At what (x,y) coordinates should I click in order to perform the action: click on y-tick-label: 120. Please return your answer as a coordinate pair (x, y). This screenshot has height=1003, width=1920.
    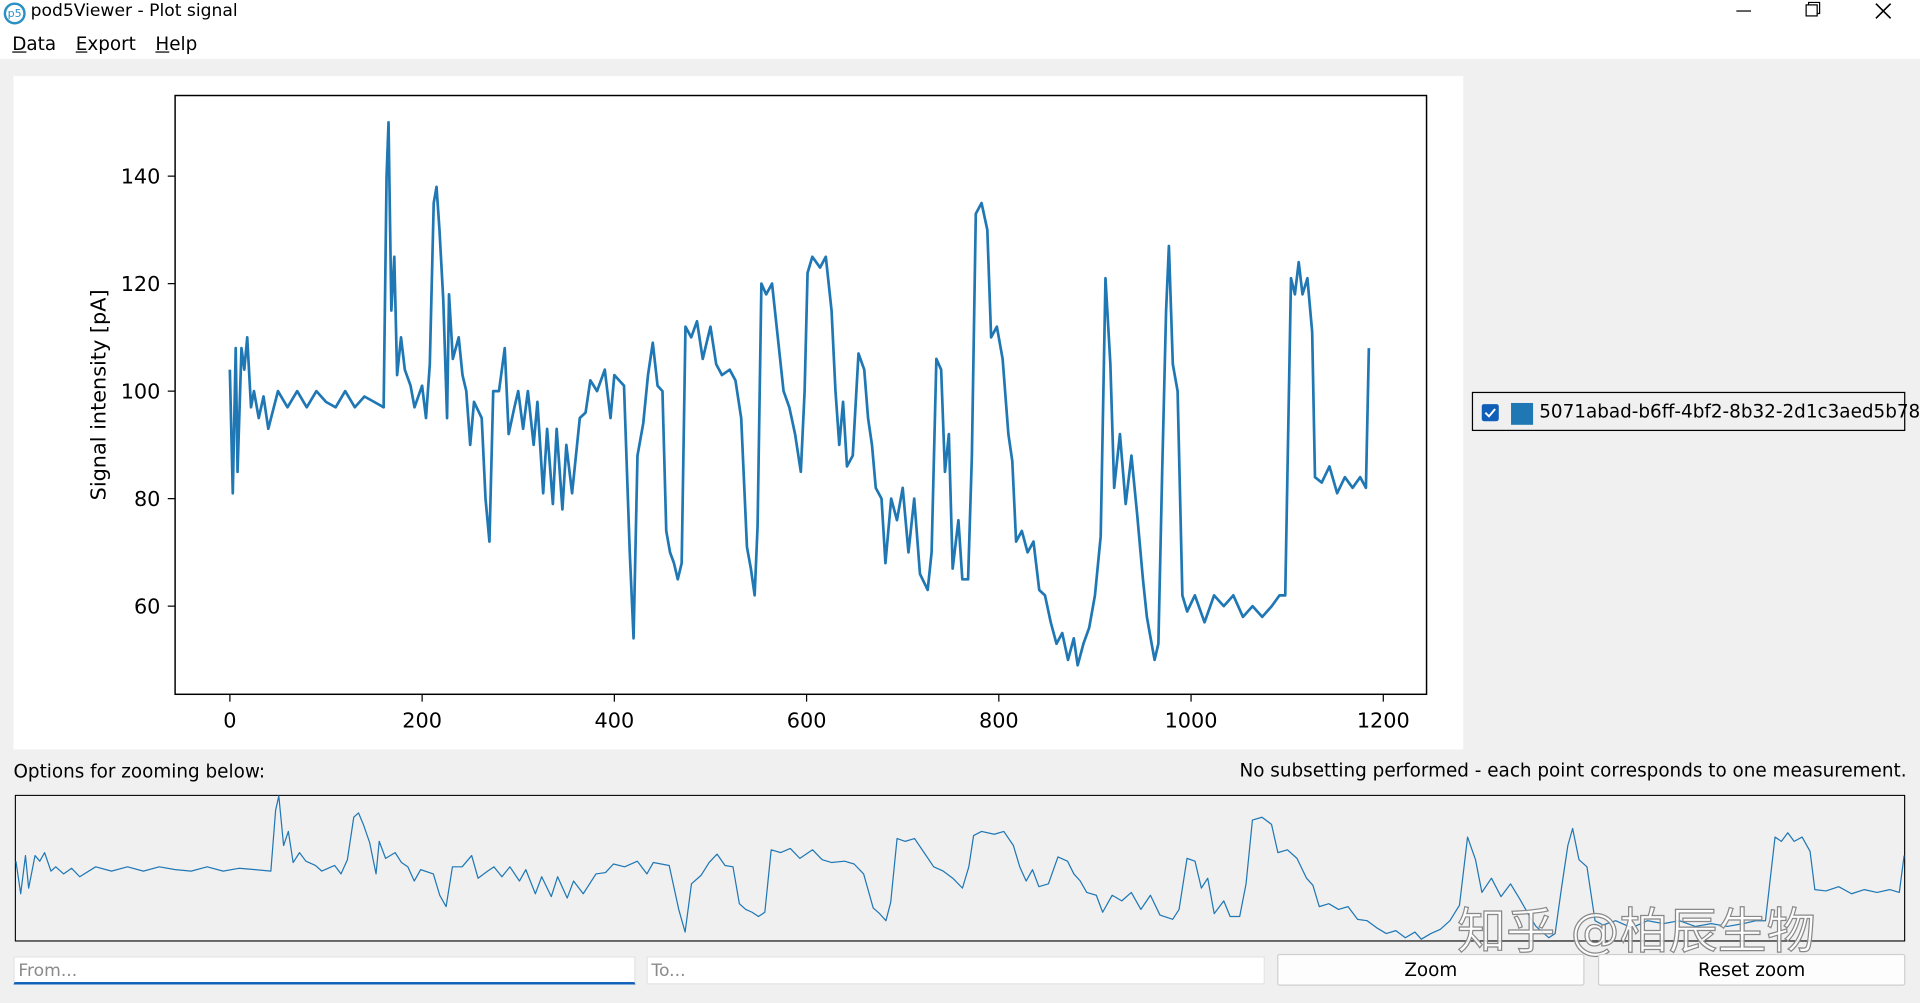
    Looking at the image, I should click on (141, 284).